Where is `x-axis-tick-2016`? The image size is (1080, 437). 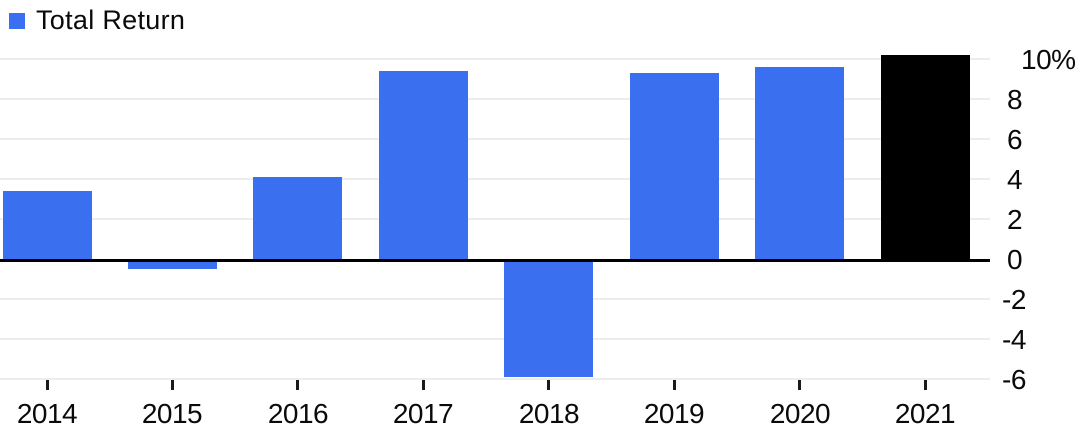 x-axis-tick-2016 is located at coordinates (297, 385).